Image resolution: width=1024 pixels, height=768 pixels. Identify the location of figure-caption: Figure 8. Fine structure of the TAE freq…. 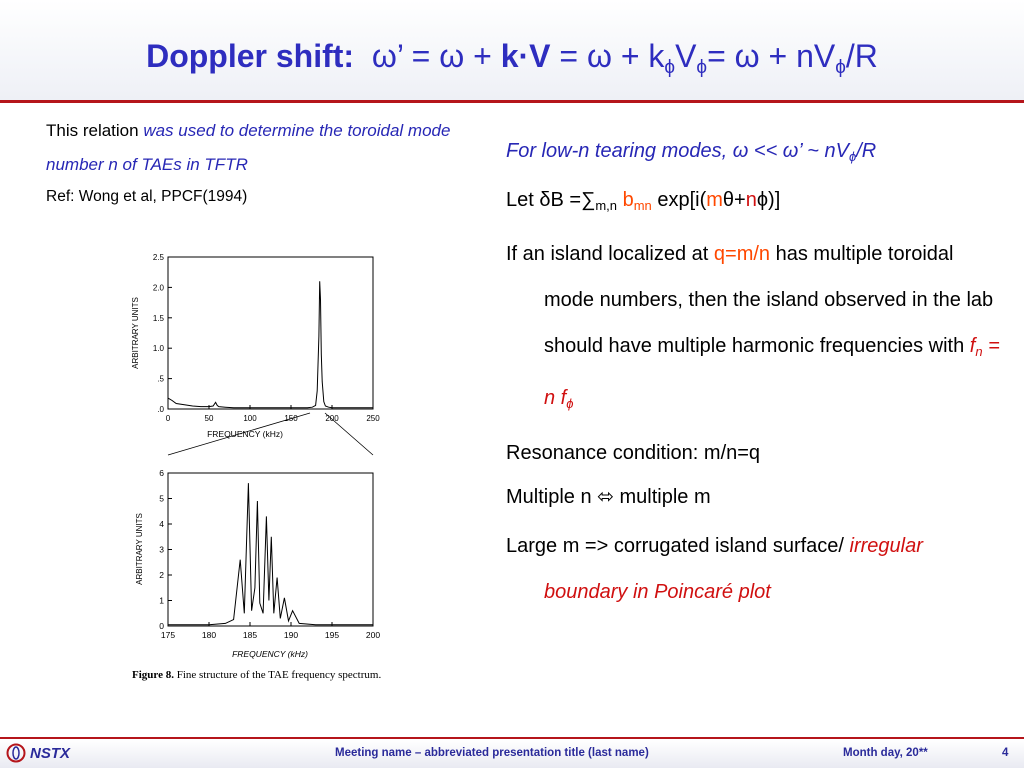
(256, 675).